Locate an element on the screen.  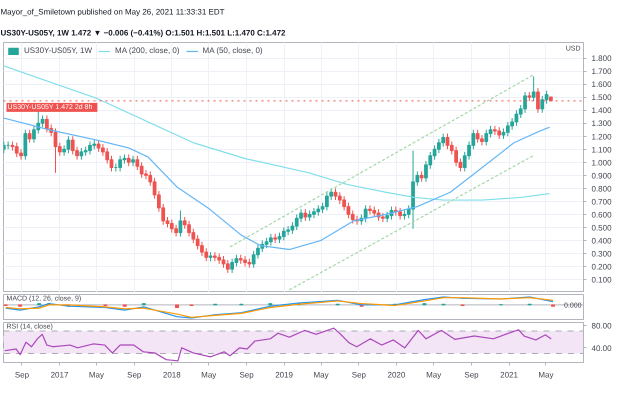
y-tick-label: 1.600 is located at coordinates (602, 85).